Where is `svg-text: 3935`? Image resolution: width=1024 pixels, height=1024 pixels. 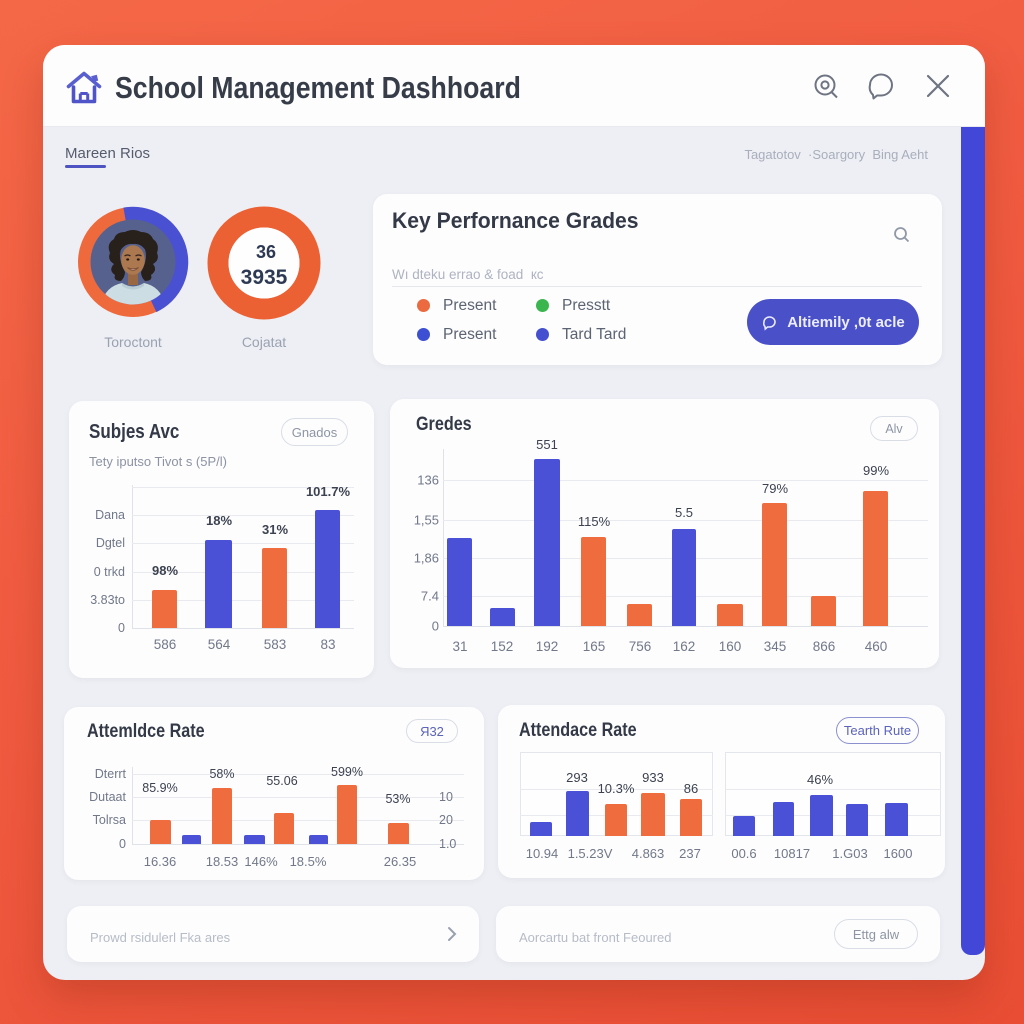
svg-text: 3935 is located at coordinates (264, 277).